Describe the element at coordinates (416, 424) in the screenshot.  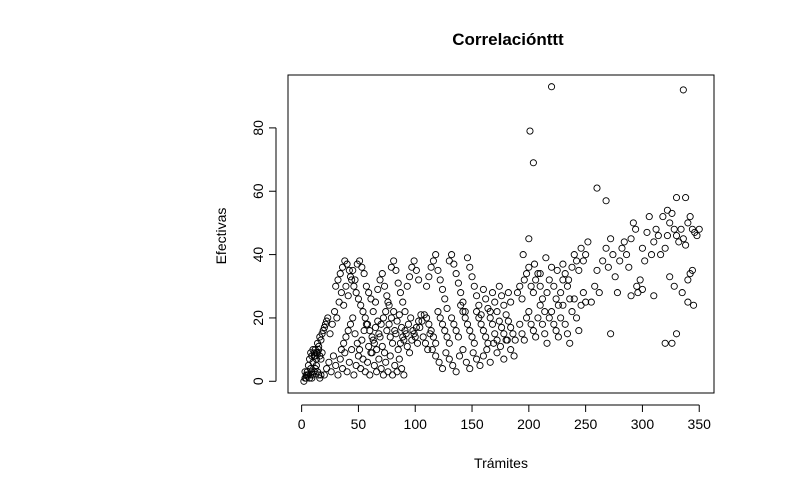
I see `x-tick-label-100: 100` at that location.